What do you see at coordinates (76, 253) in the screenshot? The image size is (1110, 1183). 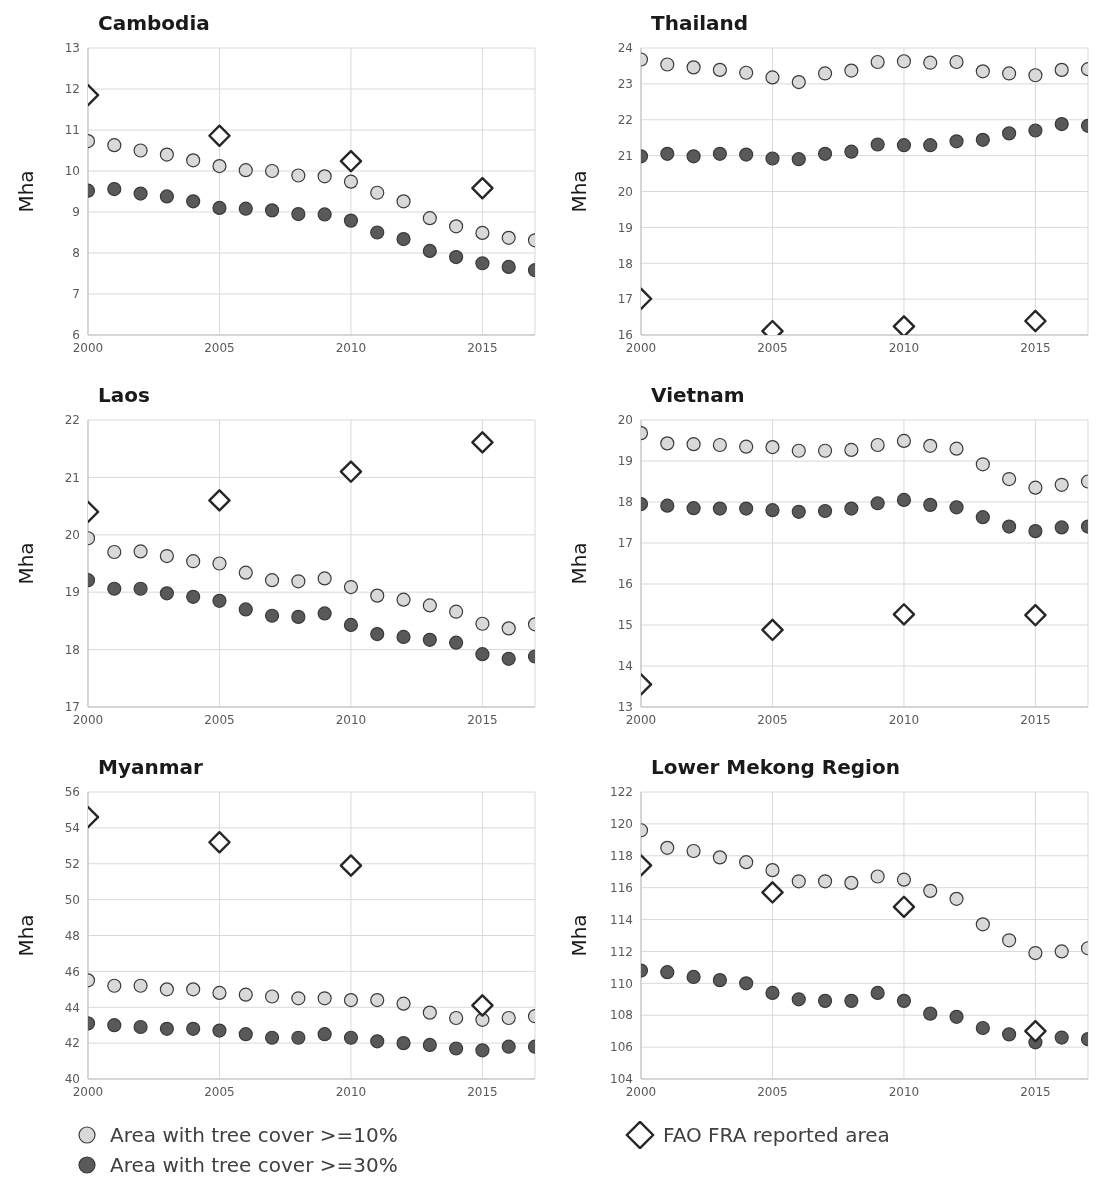 I see `y-tick-label: 8` at bounding box center [76, 253].